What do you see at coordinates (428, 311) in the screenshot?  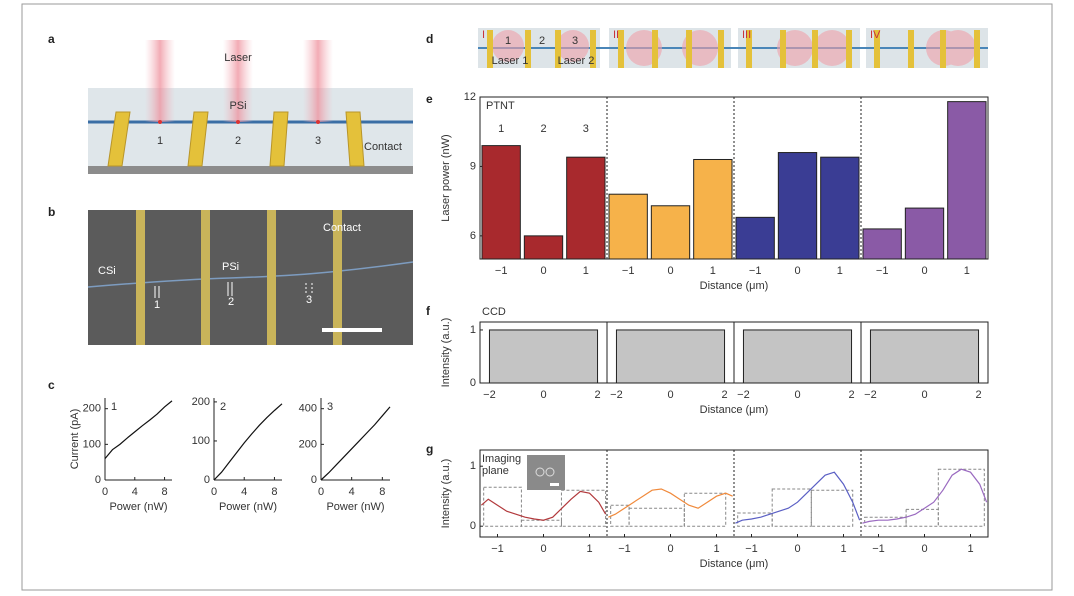 I see `panel-label: f` at bounding box center [428, 311].